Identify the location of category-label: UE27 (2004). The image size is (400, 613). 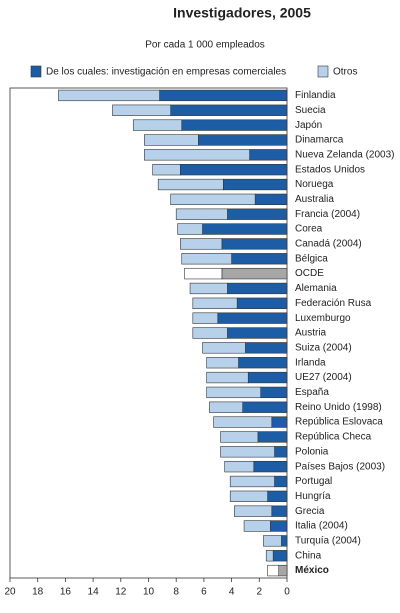
(323, 377).